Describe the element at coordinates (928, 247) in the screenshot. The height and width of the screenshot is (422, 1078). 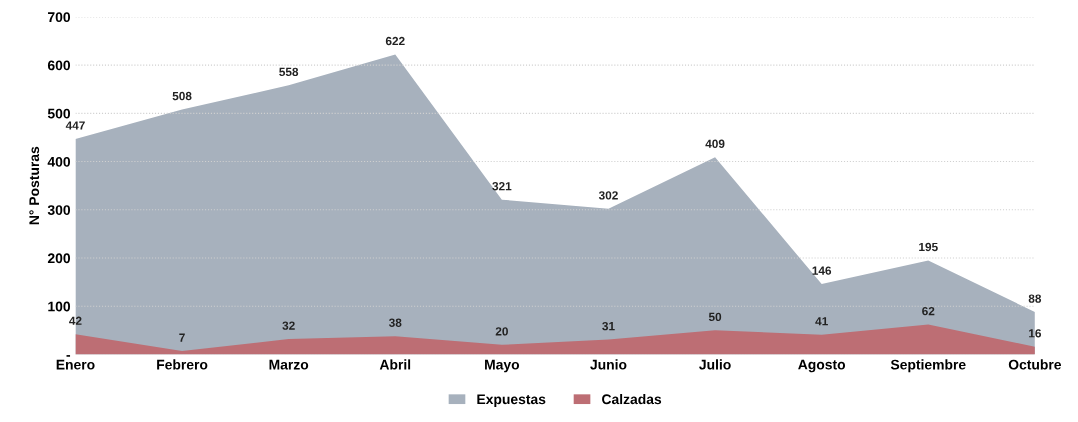
I see `data-label: 195` at that location.